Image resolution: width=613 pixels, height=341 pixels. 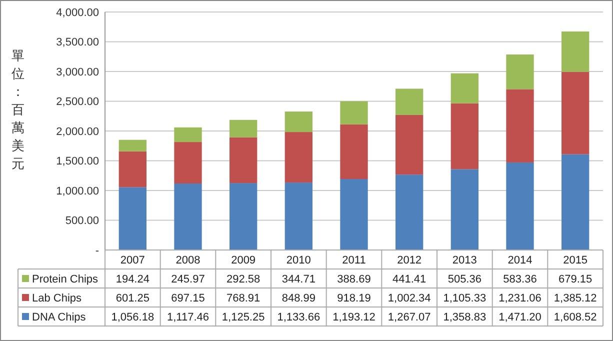 What do you see at coordinates (243, 298) in the screenshot?
I see `data-label: 768.91` at bounding box center [243, 298].